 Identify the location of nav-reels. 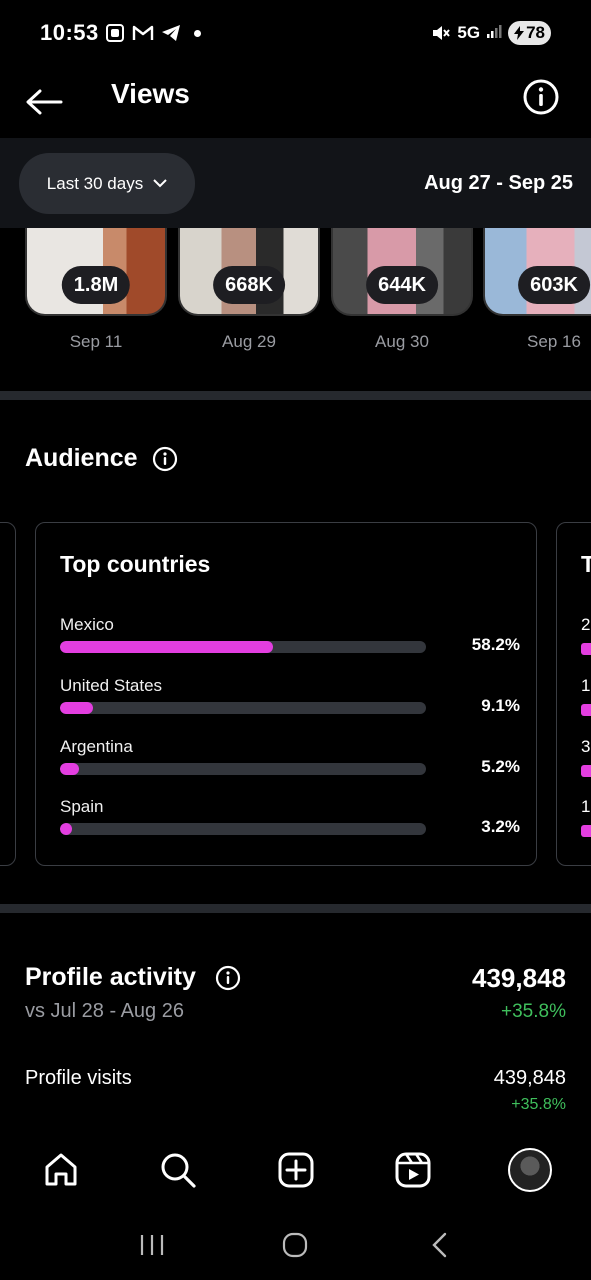
(413, 1170).